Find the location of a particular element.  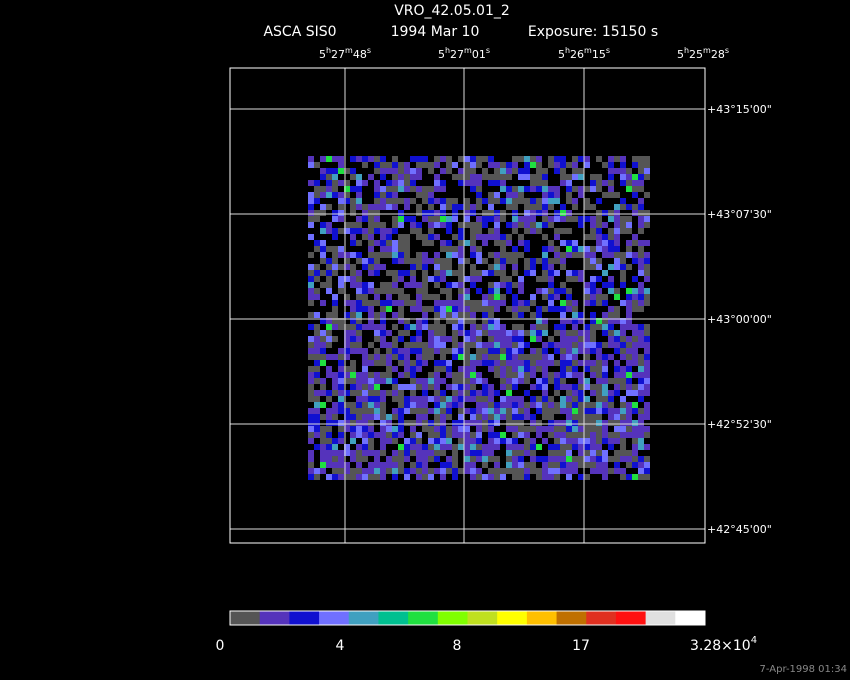

ra-unit: s is located at coordinates (727, 50).